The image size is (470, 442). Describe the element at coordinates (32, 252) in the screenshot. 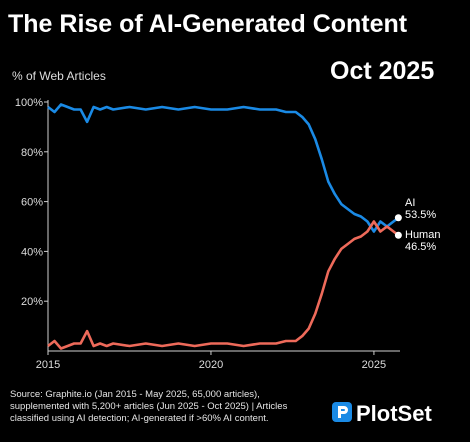

I see `y-tick-label: 40%` at that location.